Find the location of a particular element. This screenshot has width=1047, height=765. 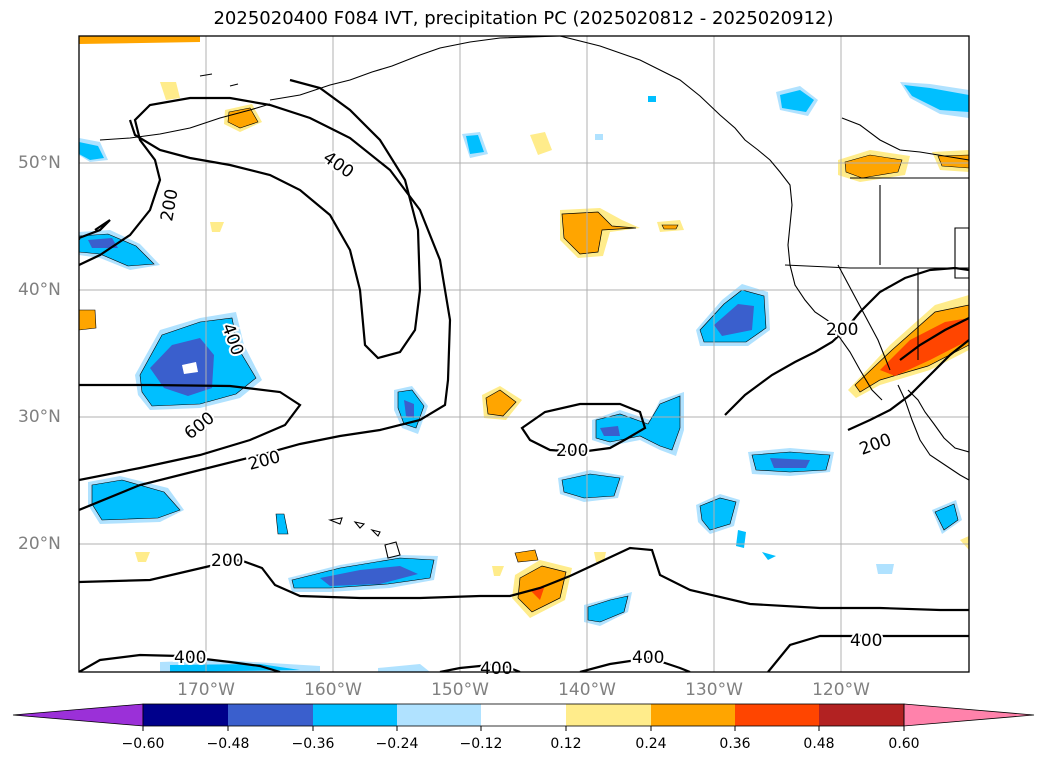

lon-label: 160°W is located at coordinates (333, 690).